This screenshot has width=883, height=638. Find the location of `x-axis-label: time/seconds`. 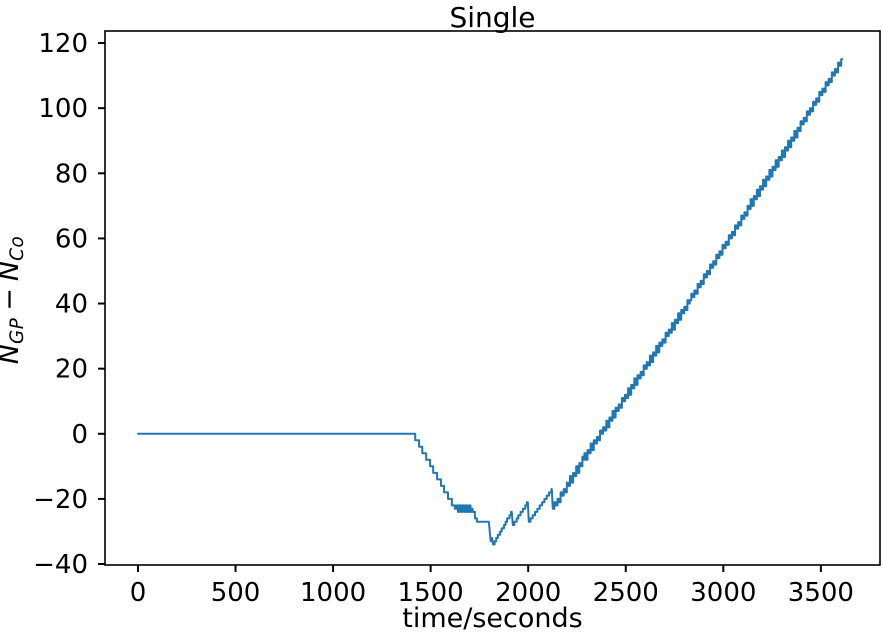

x-axis-label: time/seconds is located at coordinates (492, 618).